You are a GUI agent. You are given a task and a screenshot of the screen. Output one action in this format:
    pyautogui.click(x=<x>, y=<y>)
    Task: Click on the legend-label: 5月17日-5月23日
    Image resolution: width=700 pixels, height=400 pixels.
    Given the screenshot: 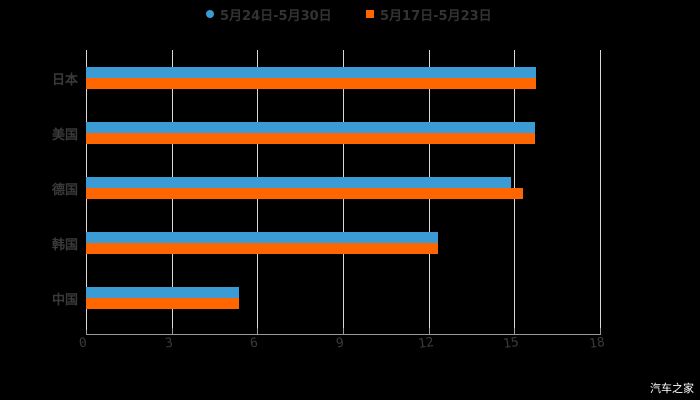 What is the action you would take?
    pyautogui.click(x=436, y=16)
    